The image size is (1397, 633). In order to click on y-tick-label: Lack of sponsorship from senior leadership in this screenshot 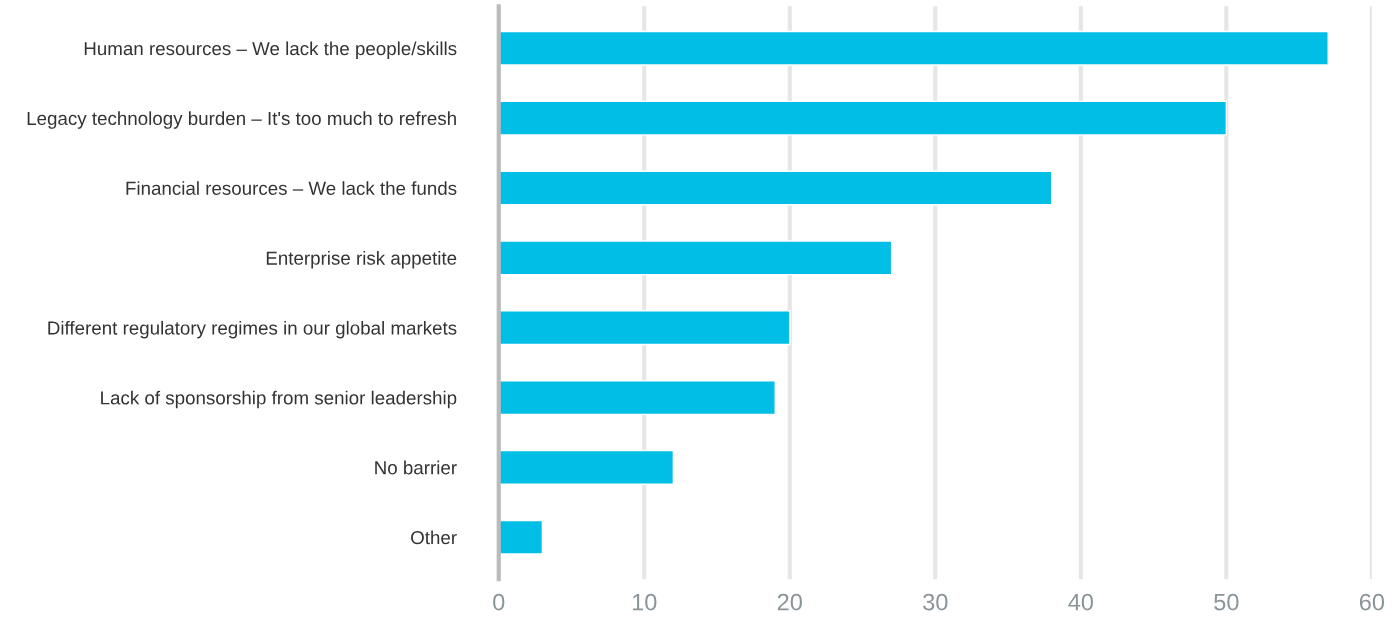, I will do `click(279, 399)`.